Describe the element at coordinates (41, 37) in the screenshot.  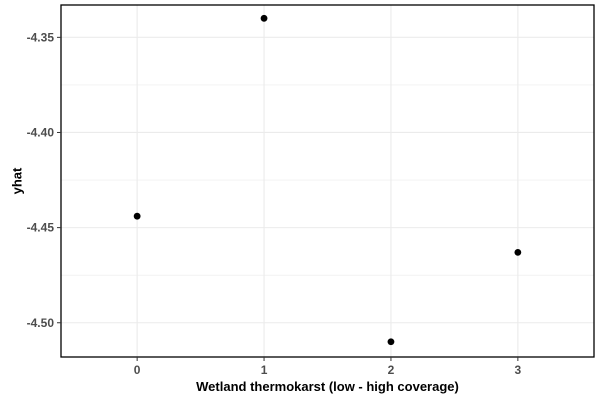
I see `y-tick-label-0: -4.35` at that location.